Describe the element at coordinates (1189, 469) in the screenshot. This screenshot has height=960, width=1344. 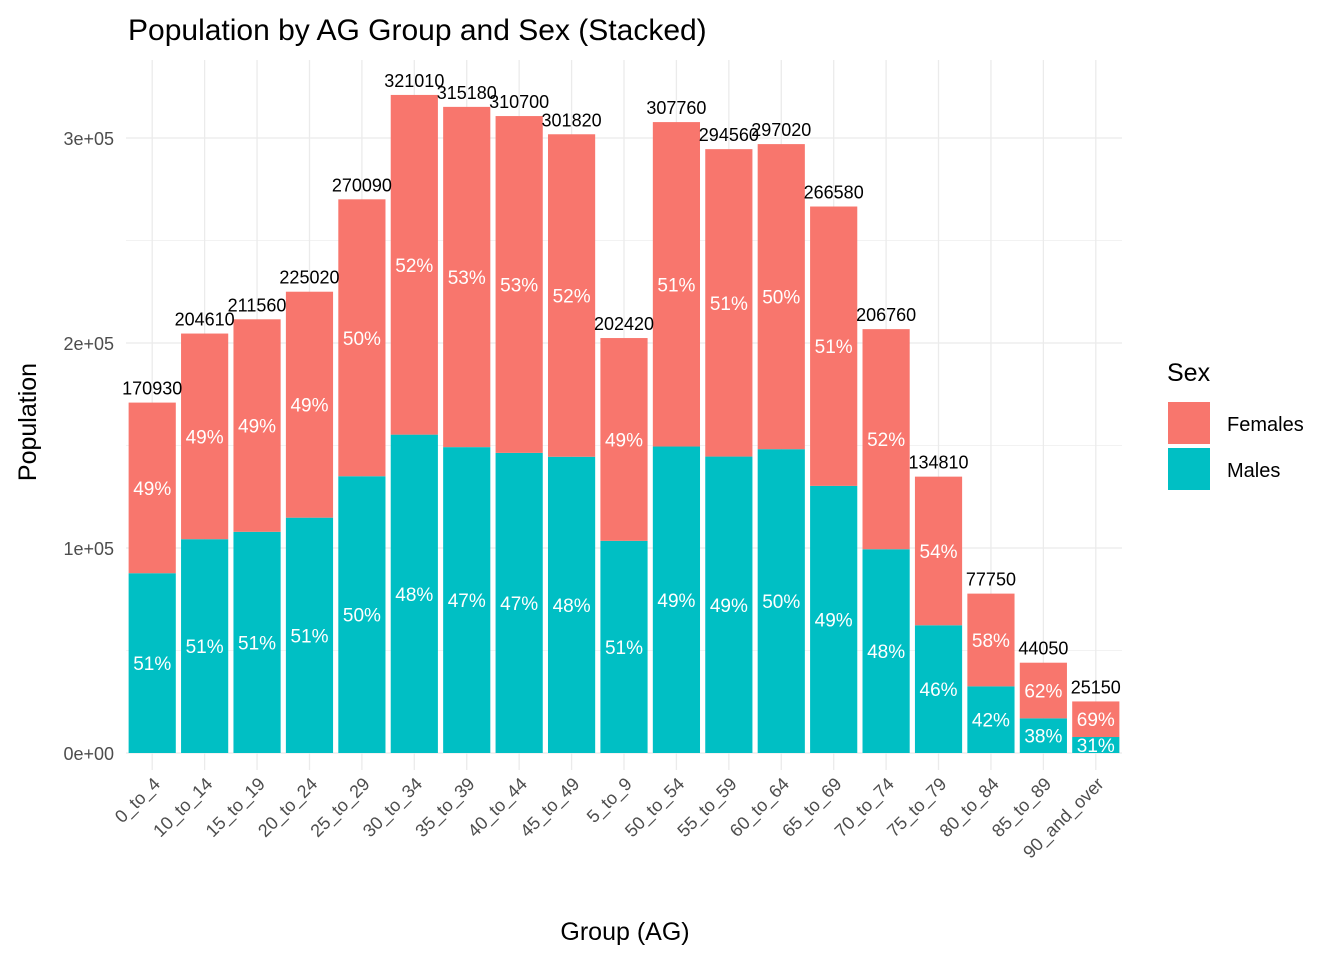
I see `legend-key-males` at that location.